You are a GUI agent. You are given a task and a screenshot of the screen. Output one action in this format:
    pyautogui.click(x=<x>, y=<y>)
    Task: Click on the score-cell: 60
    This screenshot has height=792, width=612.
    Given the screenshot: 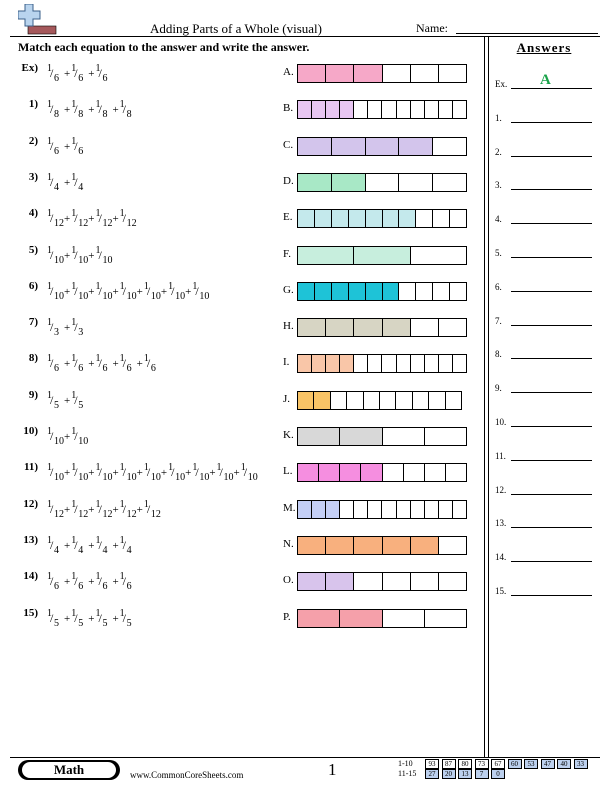 What is the action you would take?
    pyautogui.click(x=514, y=764)
    